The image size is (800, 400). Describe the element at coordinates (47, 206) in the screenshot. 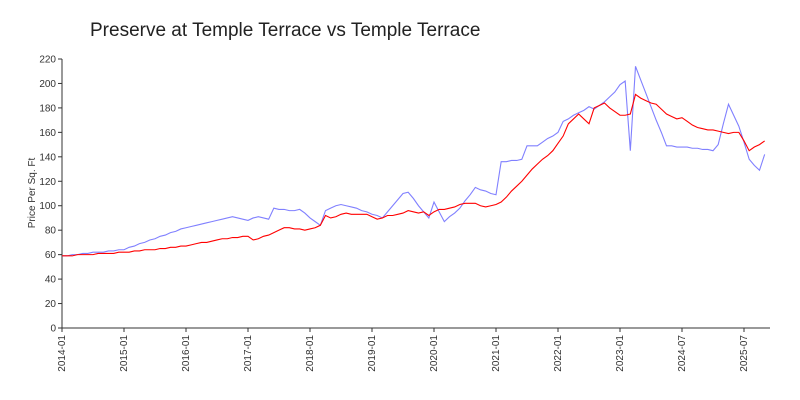

I see `y-tick-label: 100` at that location.